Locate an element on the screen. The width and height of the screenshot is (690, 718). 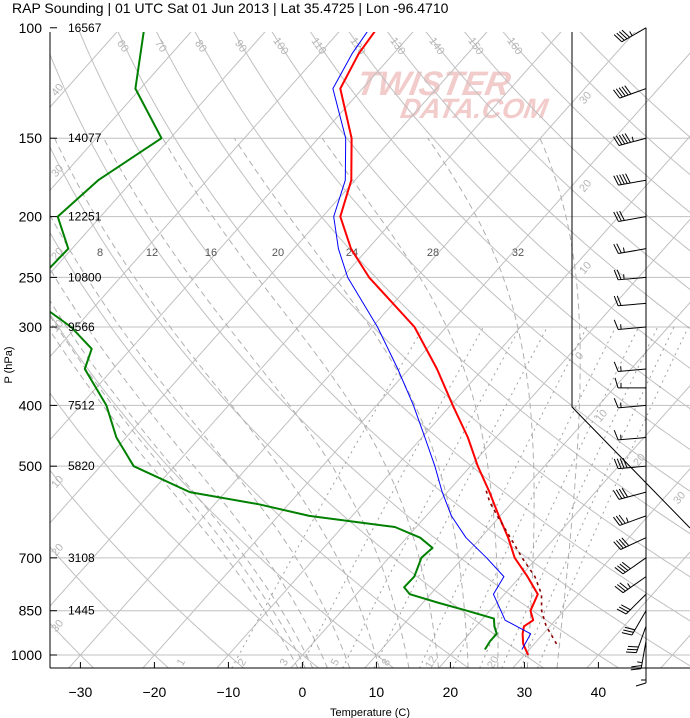
dry-adiabat-label: 60 is located at coordinates (122, 46).